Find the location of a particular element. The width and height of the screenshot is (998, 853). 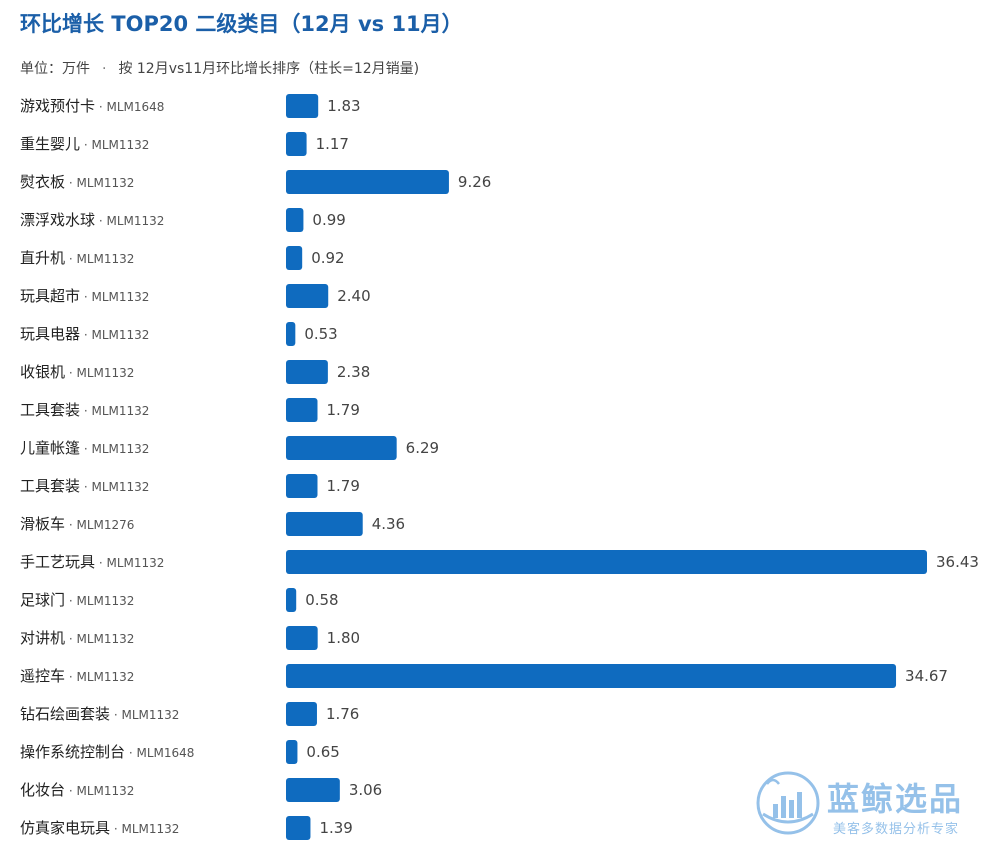

category-label: 遥控车 · MLM1132 is located at coordinates (77, 676).